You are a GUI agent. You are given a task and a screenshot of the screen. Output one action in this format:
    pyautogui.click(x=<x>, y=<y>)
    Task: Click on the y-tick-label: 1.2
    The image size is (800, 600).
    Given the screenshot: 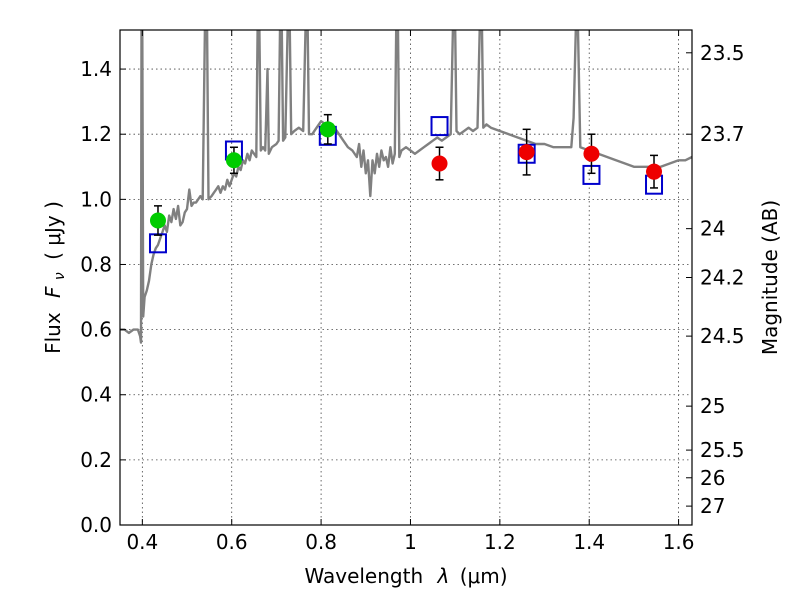 What is the action you would take?
    pyautogui.click(x=96, y=134)
    